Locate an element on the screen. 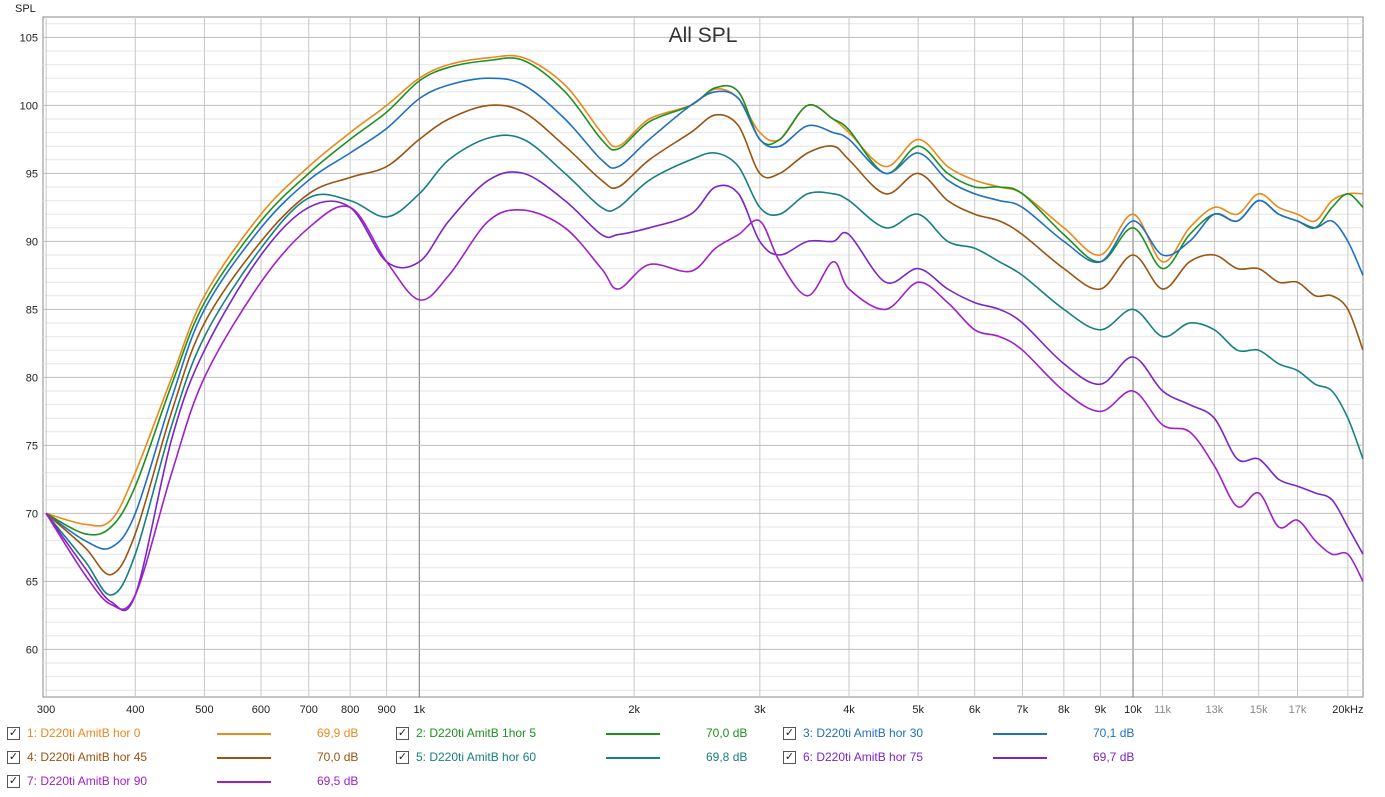 The image size is (1385, 797). legend-item-1: ✓ 1: D220ti AmitB hor 0 69,9 dB is located at coordinates (192, 734).